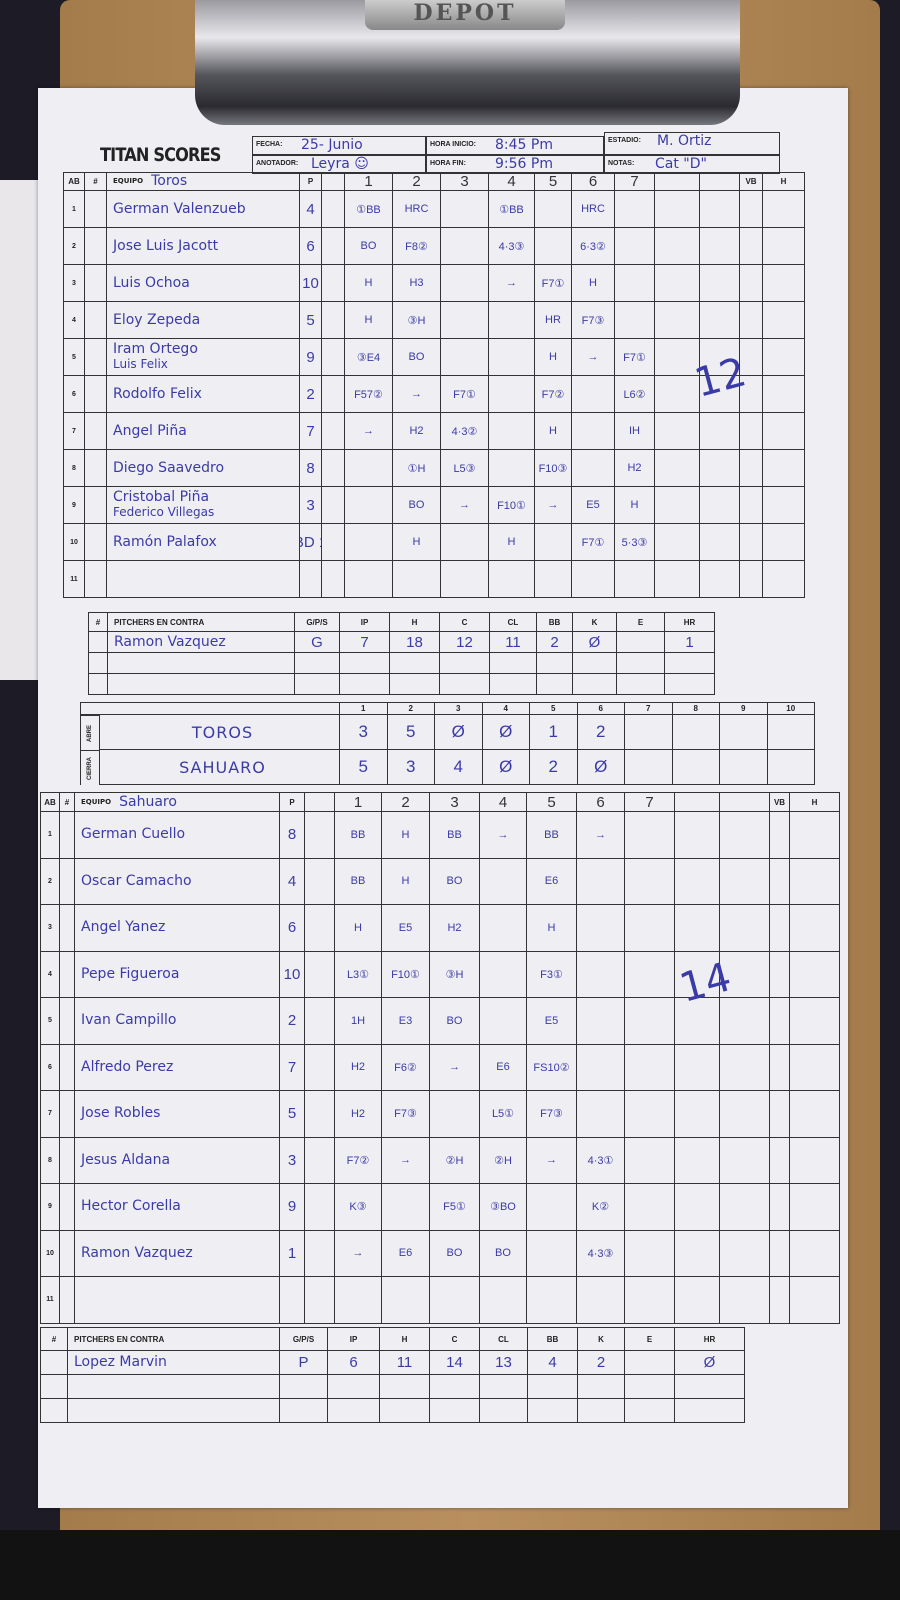 This screenshot has width=900, height=1600. What do you see at coordinates (339, 164) in the screenshot?
I see `anotador-field: ANOTADOR: Leyra ☺` at bounding box center [339, 164].